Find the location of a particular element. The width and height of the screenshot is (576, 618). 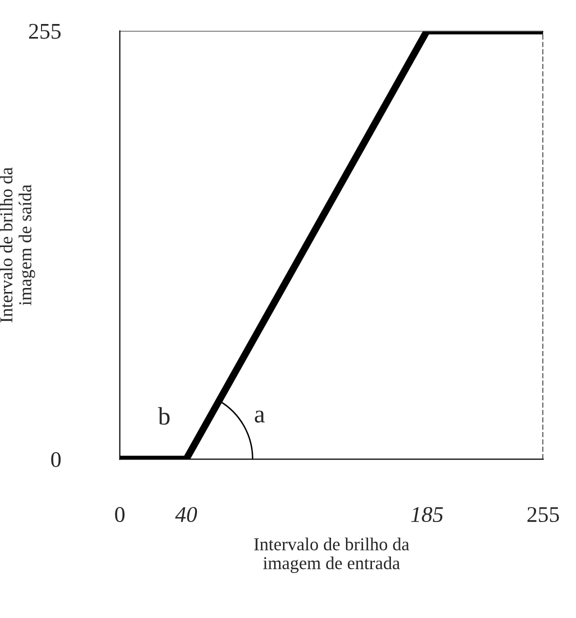

annotation: b is located at coordinates (164, 416).